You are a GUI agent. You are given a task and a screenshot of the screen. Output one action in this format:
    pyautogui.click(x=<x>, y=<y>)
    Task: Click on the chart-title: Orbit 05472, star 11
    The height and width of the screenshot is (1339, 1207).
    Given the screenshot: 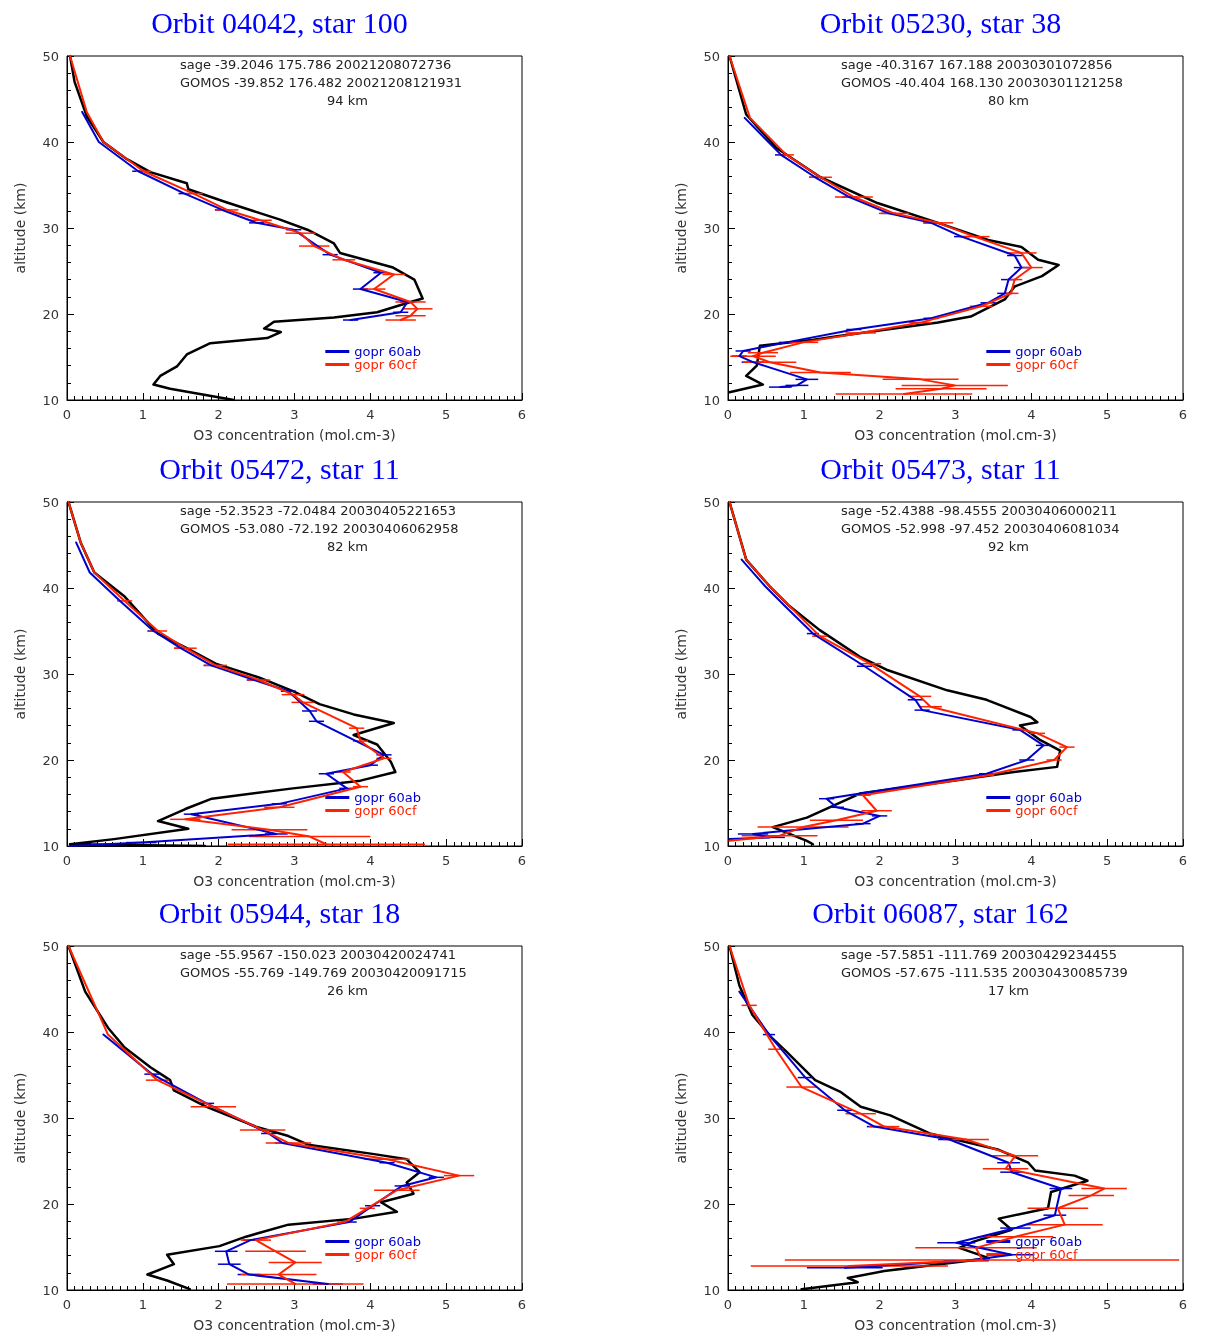 What is the action you would take?
    pyautogui.click(x=279, y=468)
    